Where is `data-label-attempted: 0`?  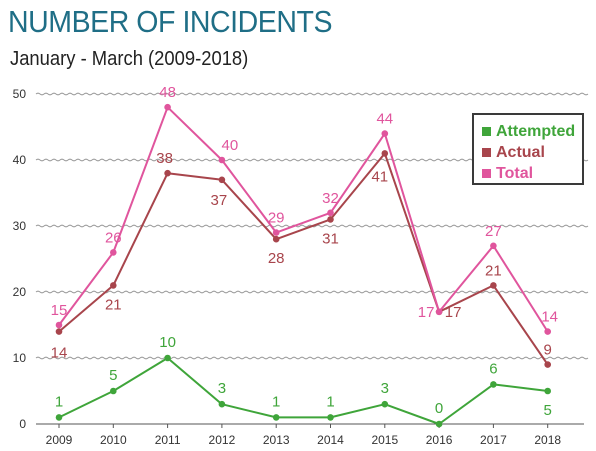
data-label-attempted: 0 is located at coordinates (439, 408).